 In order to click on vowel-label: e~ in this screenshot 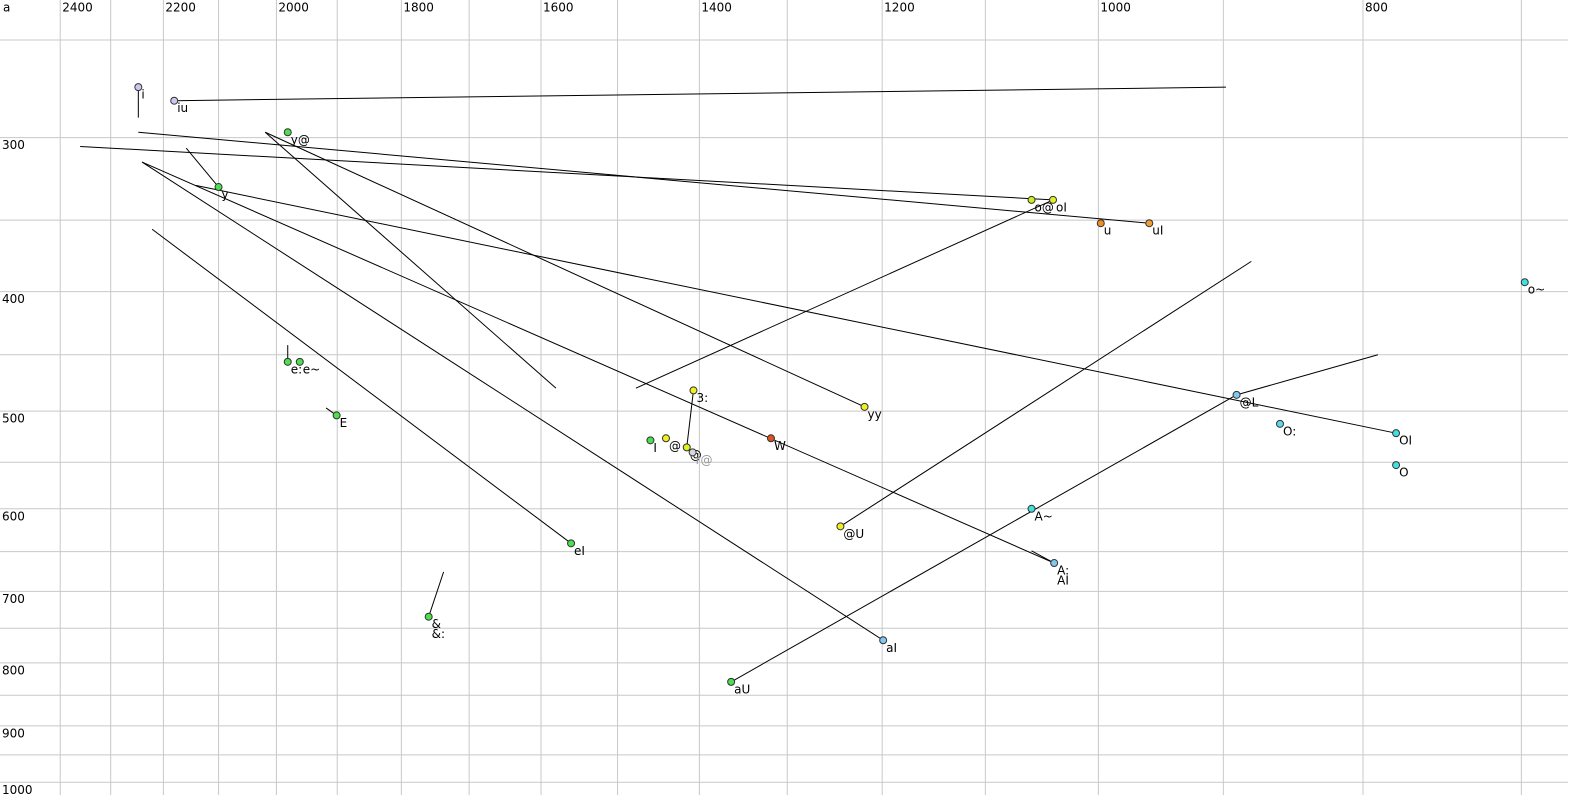, I will do `click(311, 369)`.